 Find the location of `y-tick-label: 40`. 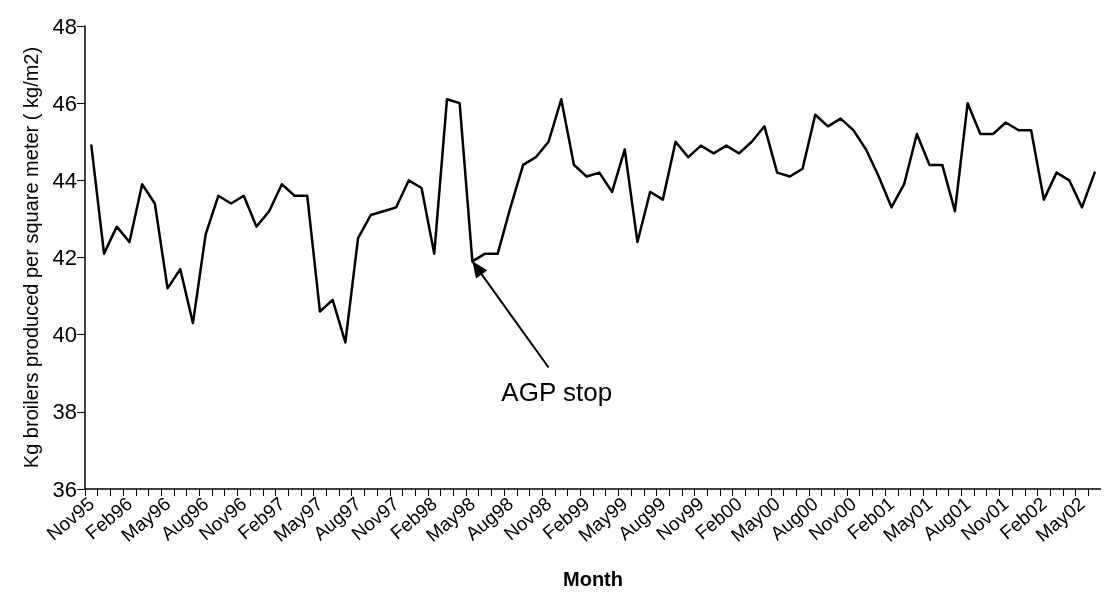

y-tick-label: 40 is located at coordinates (64, 335).